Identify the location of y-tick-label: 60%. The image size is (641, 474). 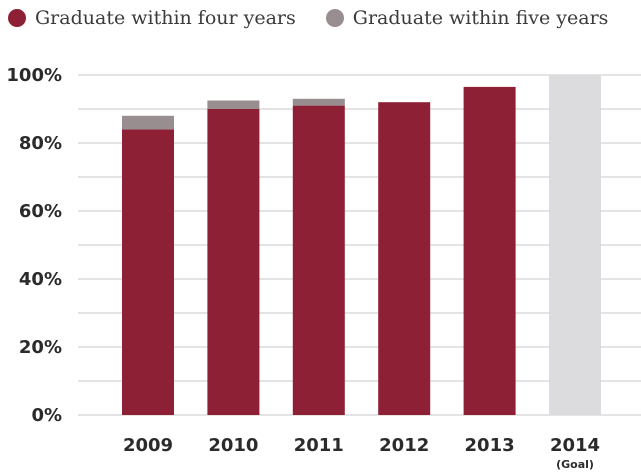
(40, 211).